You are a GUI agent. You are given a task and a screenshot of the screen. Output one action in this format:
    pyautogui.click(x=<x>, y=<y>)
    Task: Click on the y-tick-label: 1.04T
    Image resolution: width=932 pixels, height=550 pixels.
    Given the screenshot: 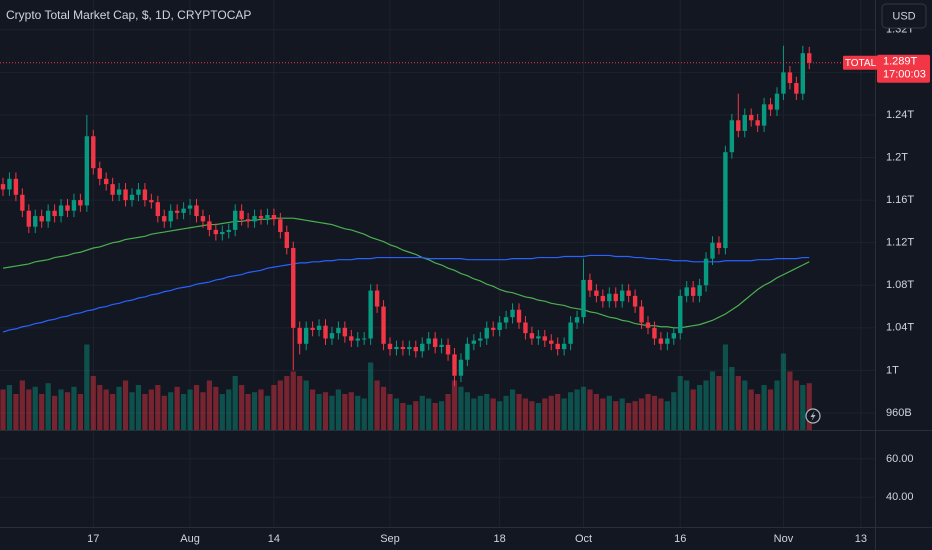 What is the action you would take?
    pyautogui.click(x=900, y=328)
    